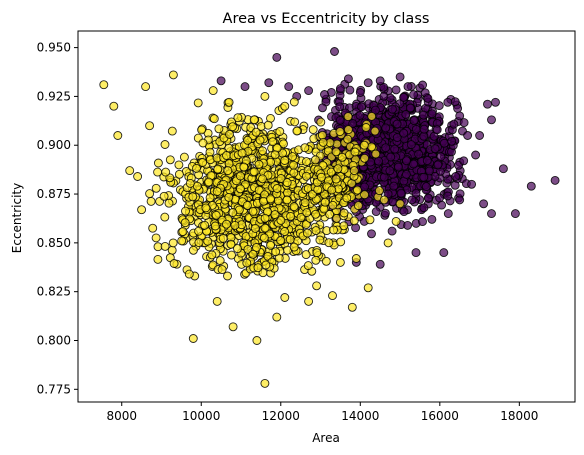 This screenshot has height=455, width=584. Describe the element at coordinates (201, 416) in the screenshot. I see `x-tick-label: 10000` at that location.